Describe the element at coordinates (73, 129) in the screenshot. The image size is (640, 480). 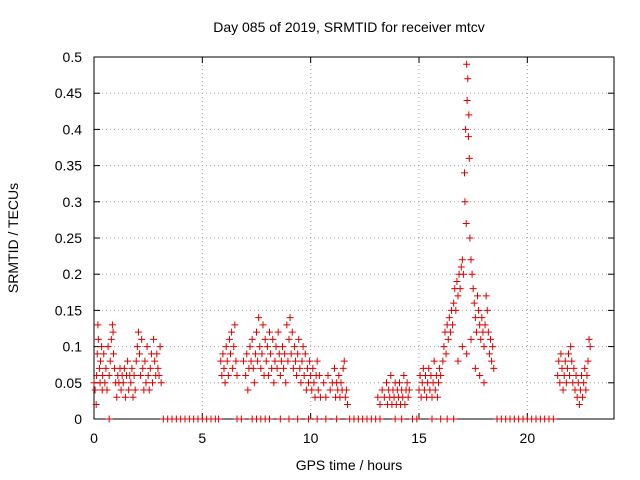
I see `y-tick-label: 0.4` at that location.